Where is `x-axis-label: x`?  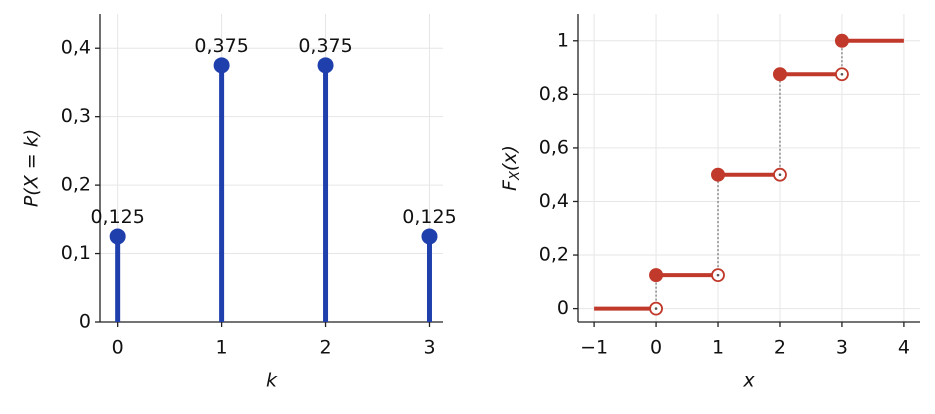
x-axis-label: x is located at coordinates (748, 381).